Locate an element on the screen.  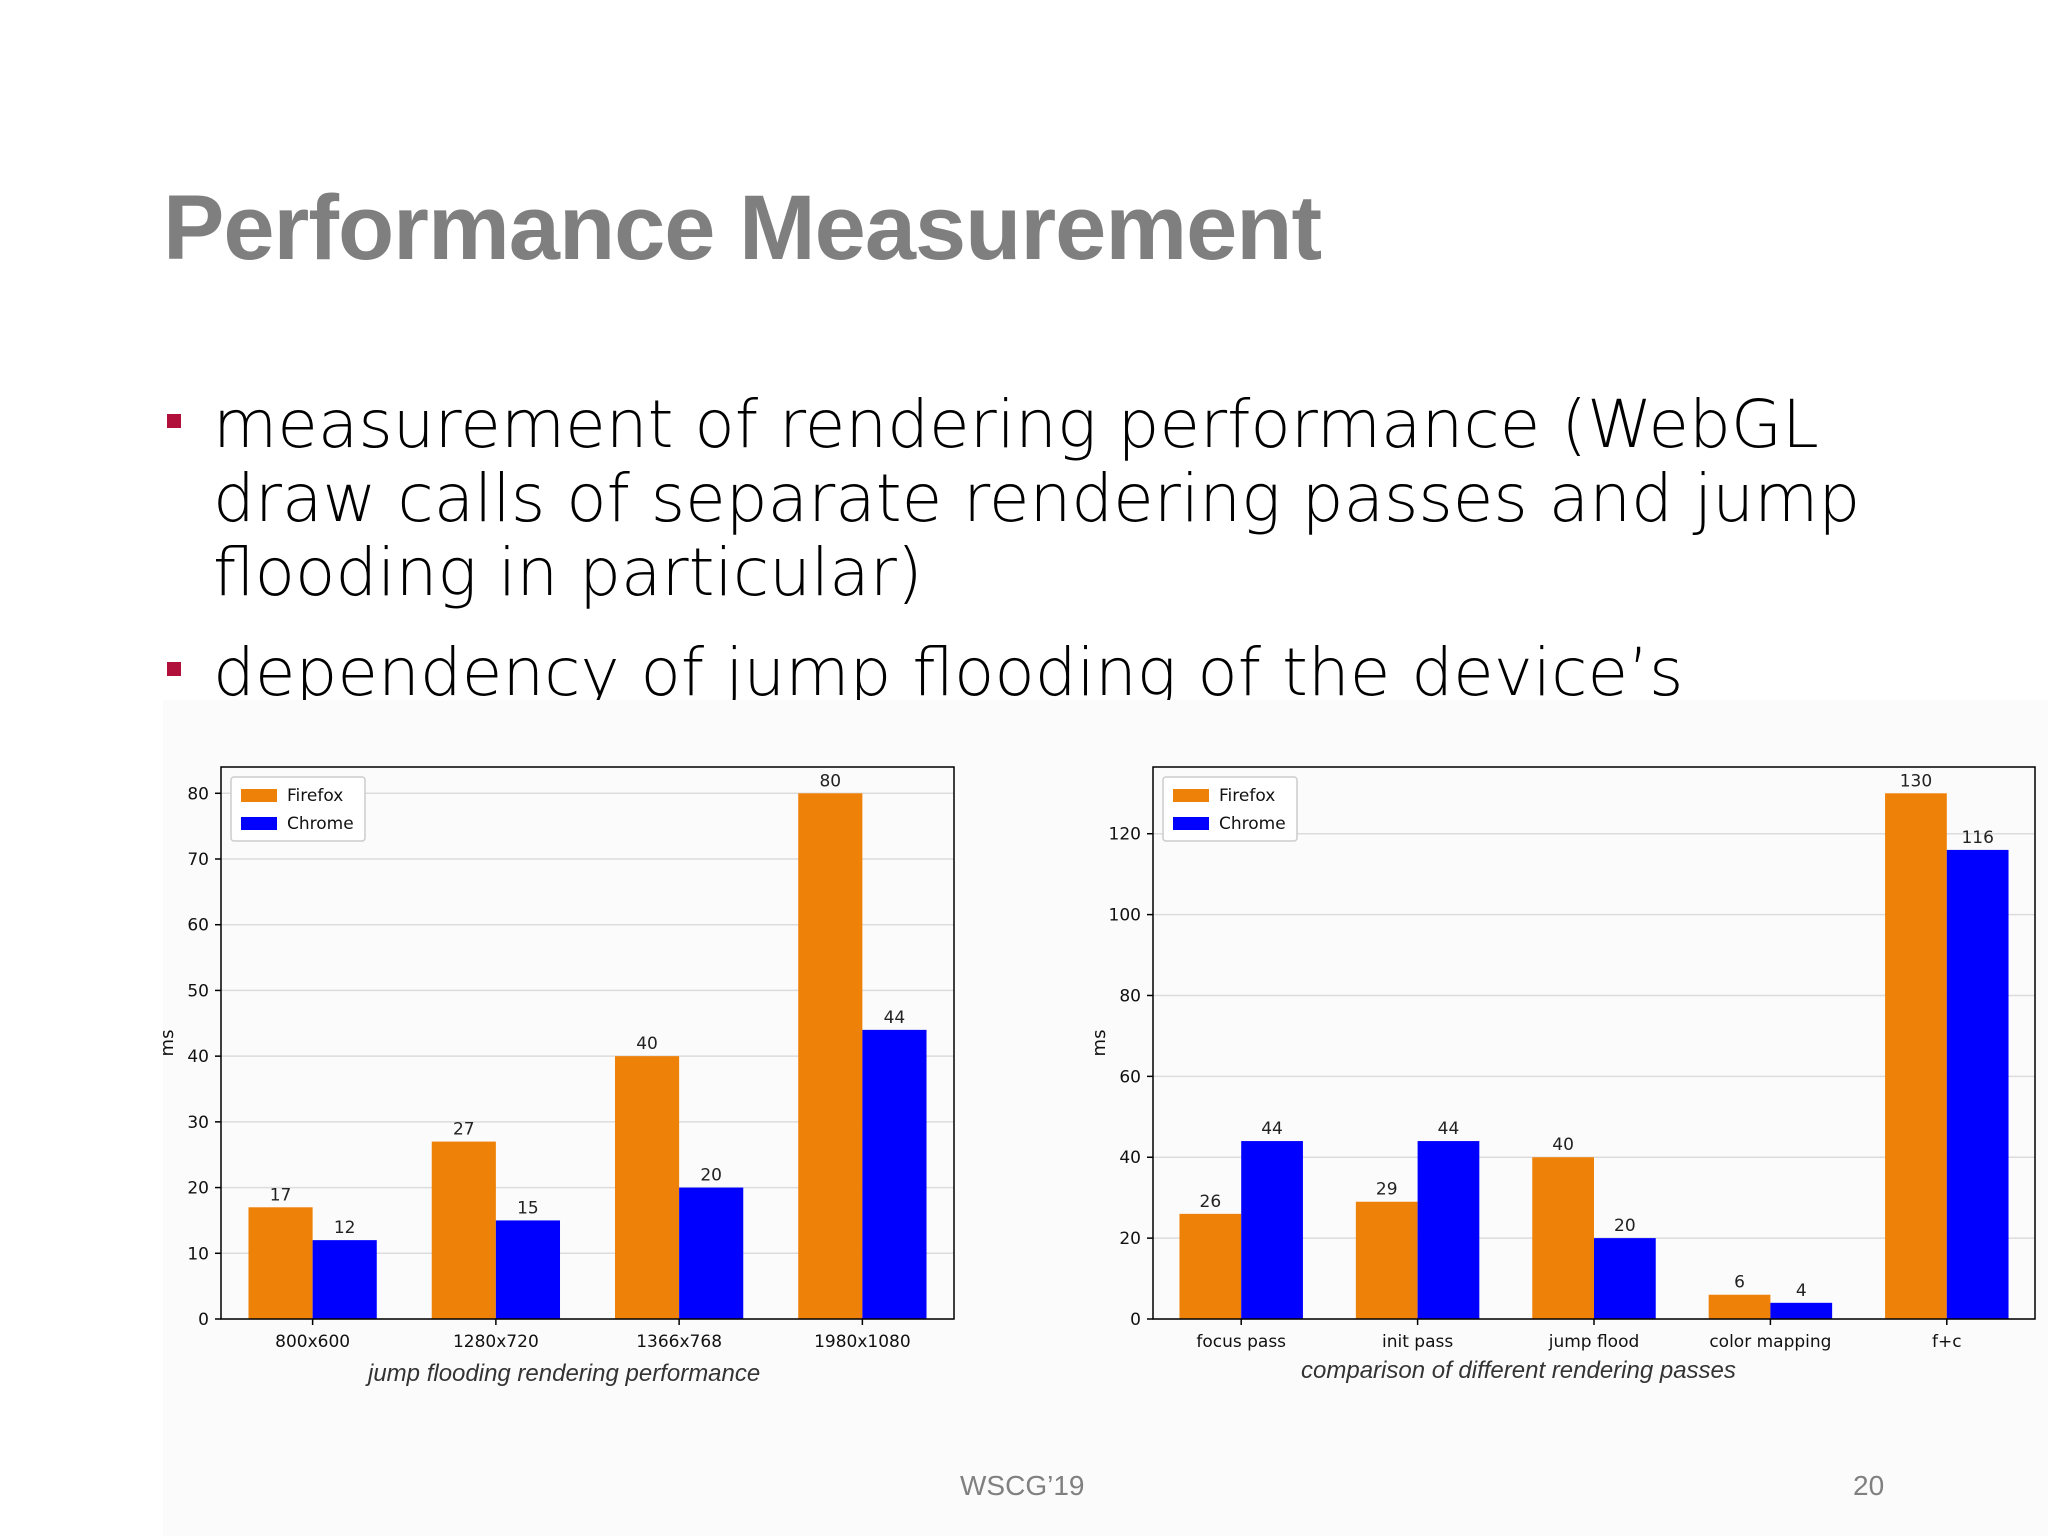
data-label: 29 is located at coordinates (1387, 1190).